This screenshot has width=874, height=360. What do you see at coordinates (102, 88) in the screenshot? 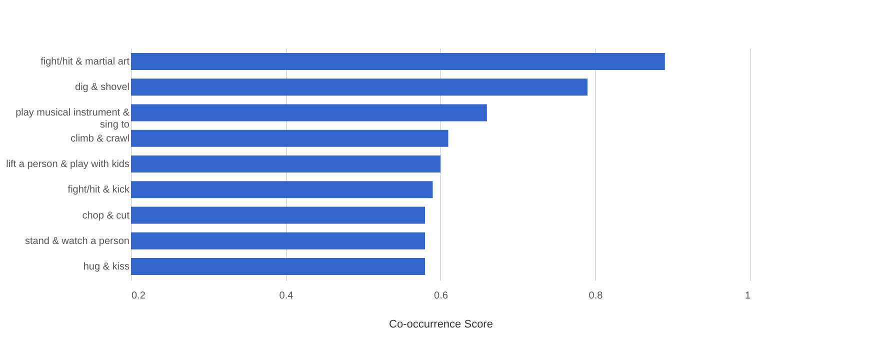
I see `y-tick-label: dig & shovel` at bounding box center [102, 88].